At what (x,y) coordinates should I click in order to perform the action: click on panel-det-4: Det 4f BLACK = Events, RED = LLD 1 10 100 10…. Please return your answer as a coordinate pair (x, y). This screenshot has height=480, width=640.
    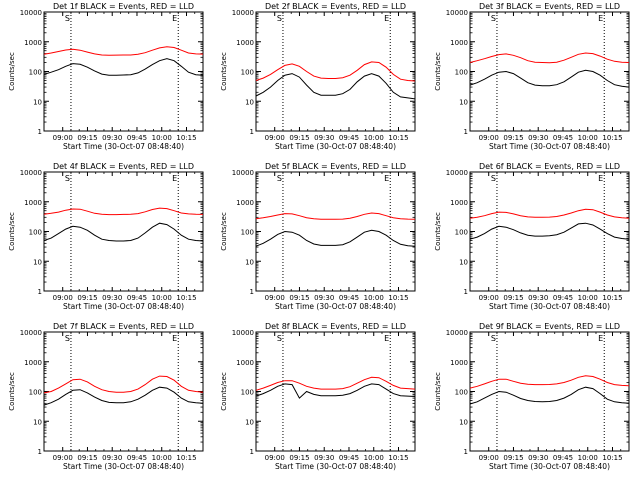
    Looking at the image, I should click on (106, 236).